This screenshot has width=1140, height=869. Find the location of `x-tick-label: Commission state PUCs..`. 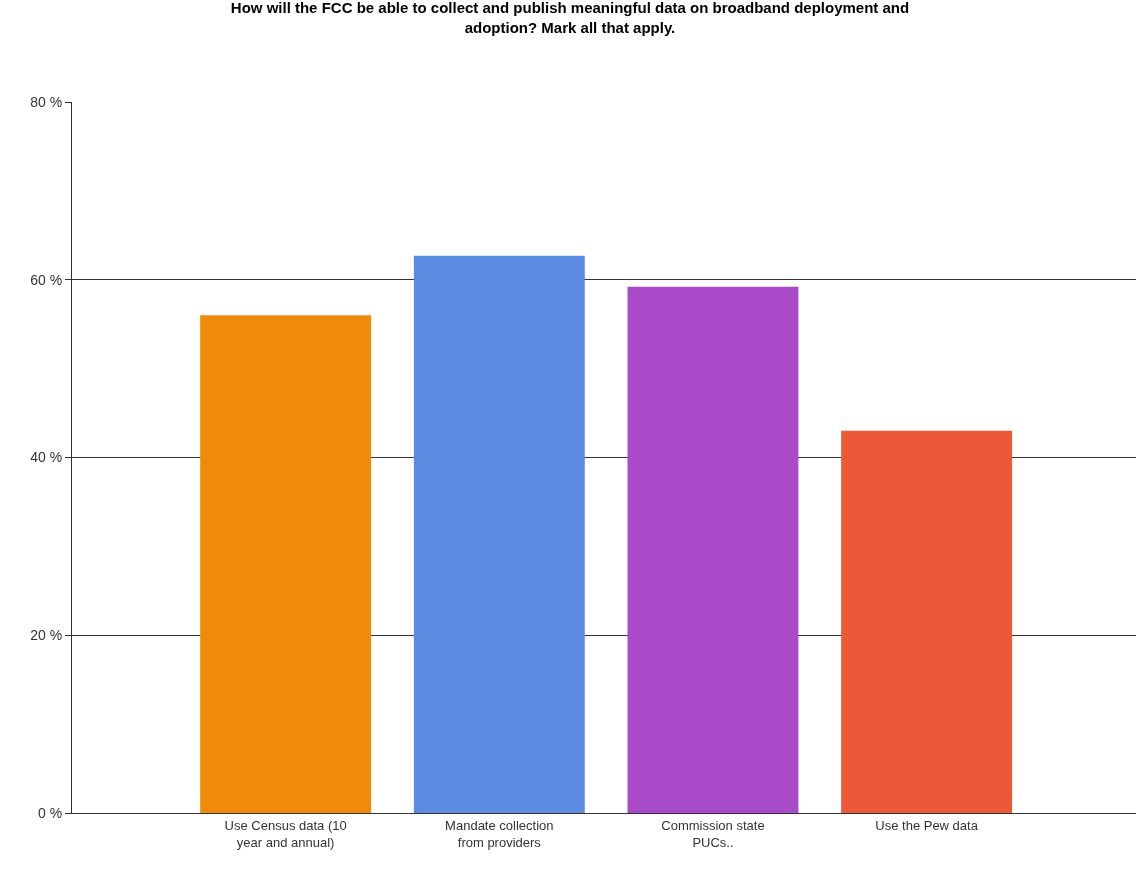

x-tick-label: Commission state PUCs.. is located at coordinates (713, 833).